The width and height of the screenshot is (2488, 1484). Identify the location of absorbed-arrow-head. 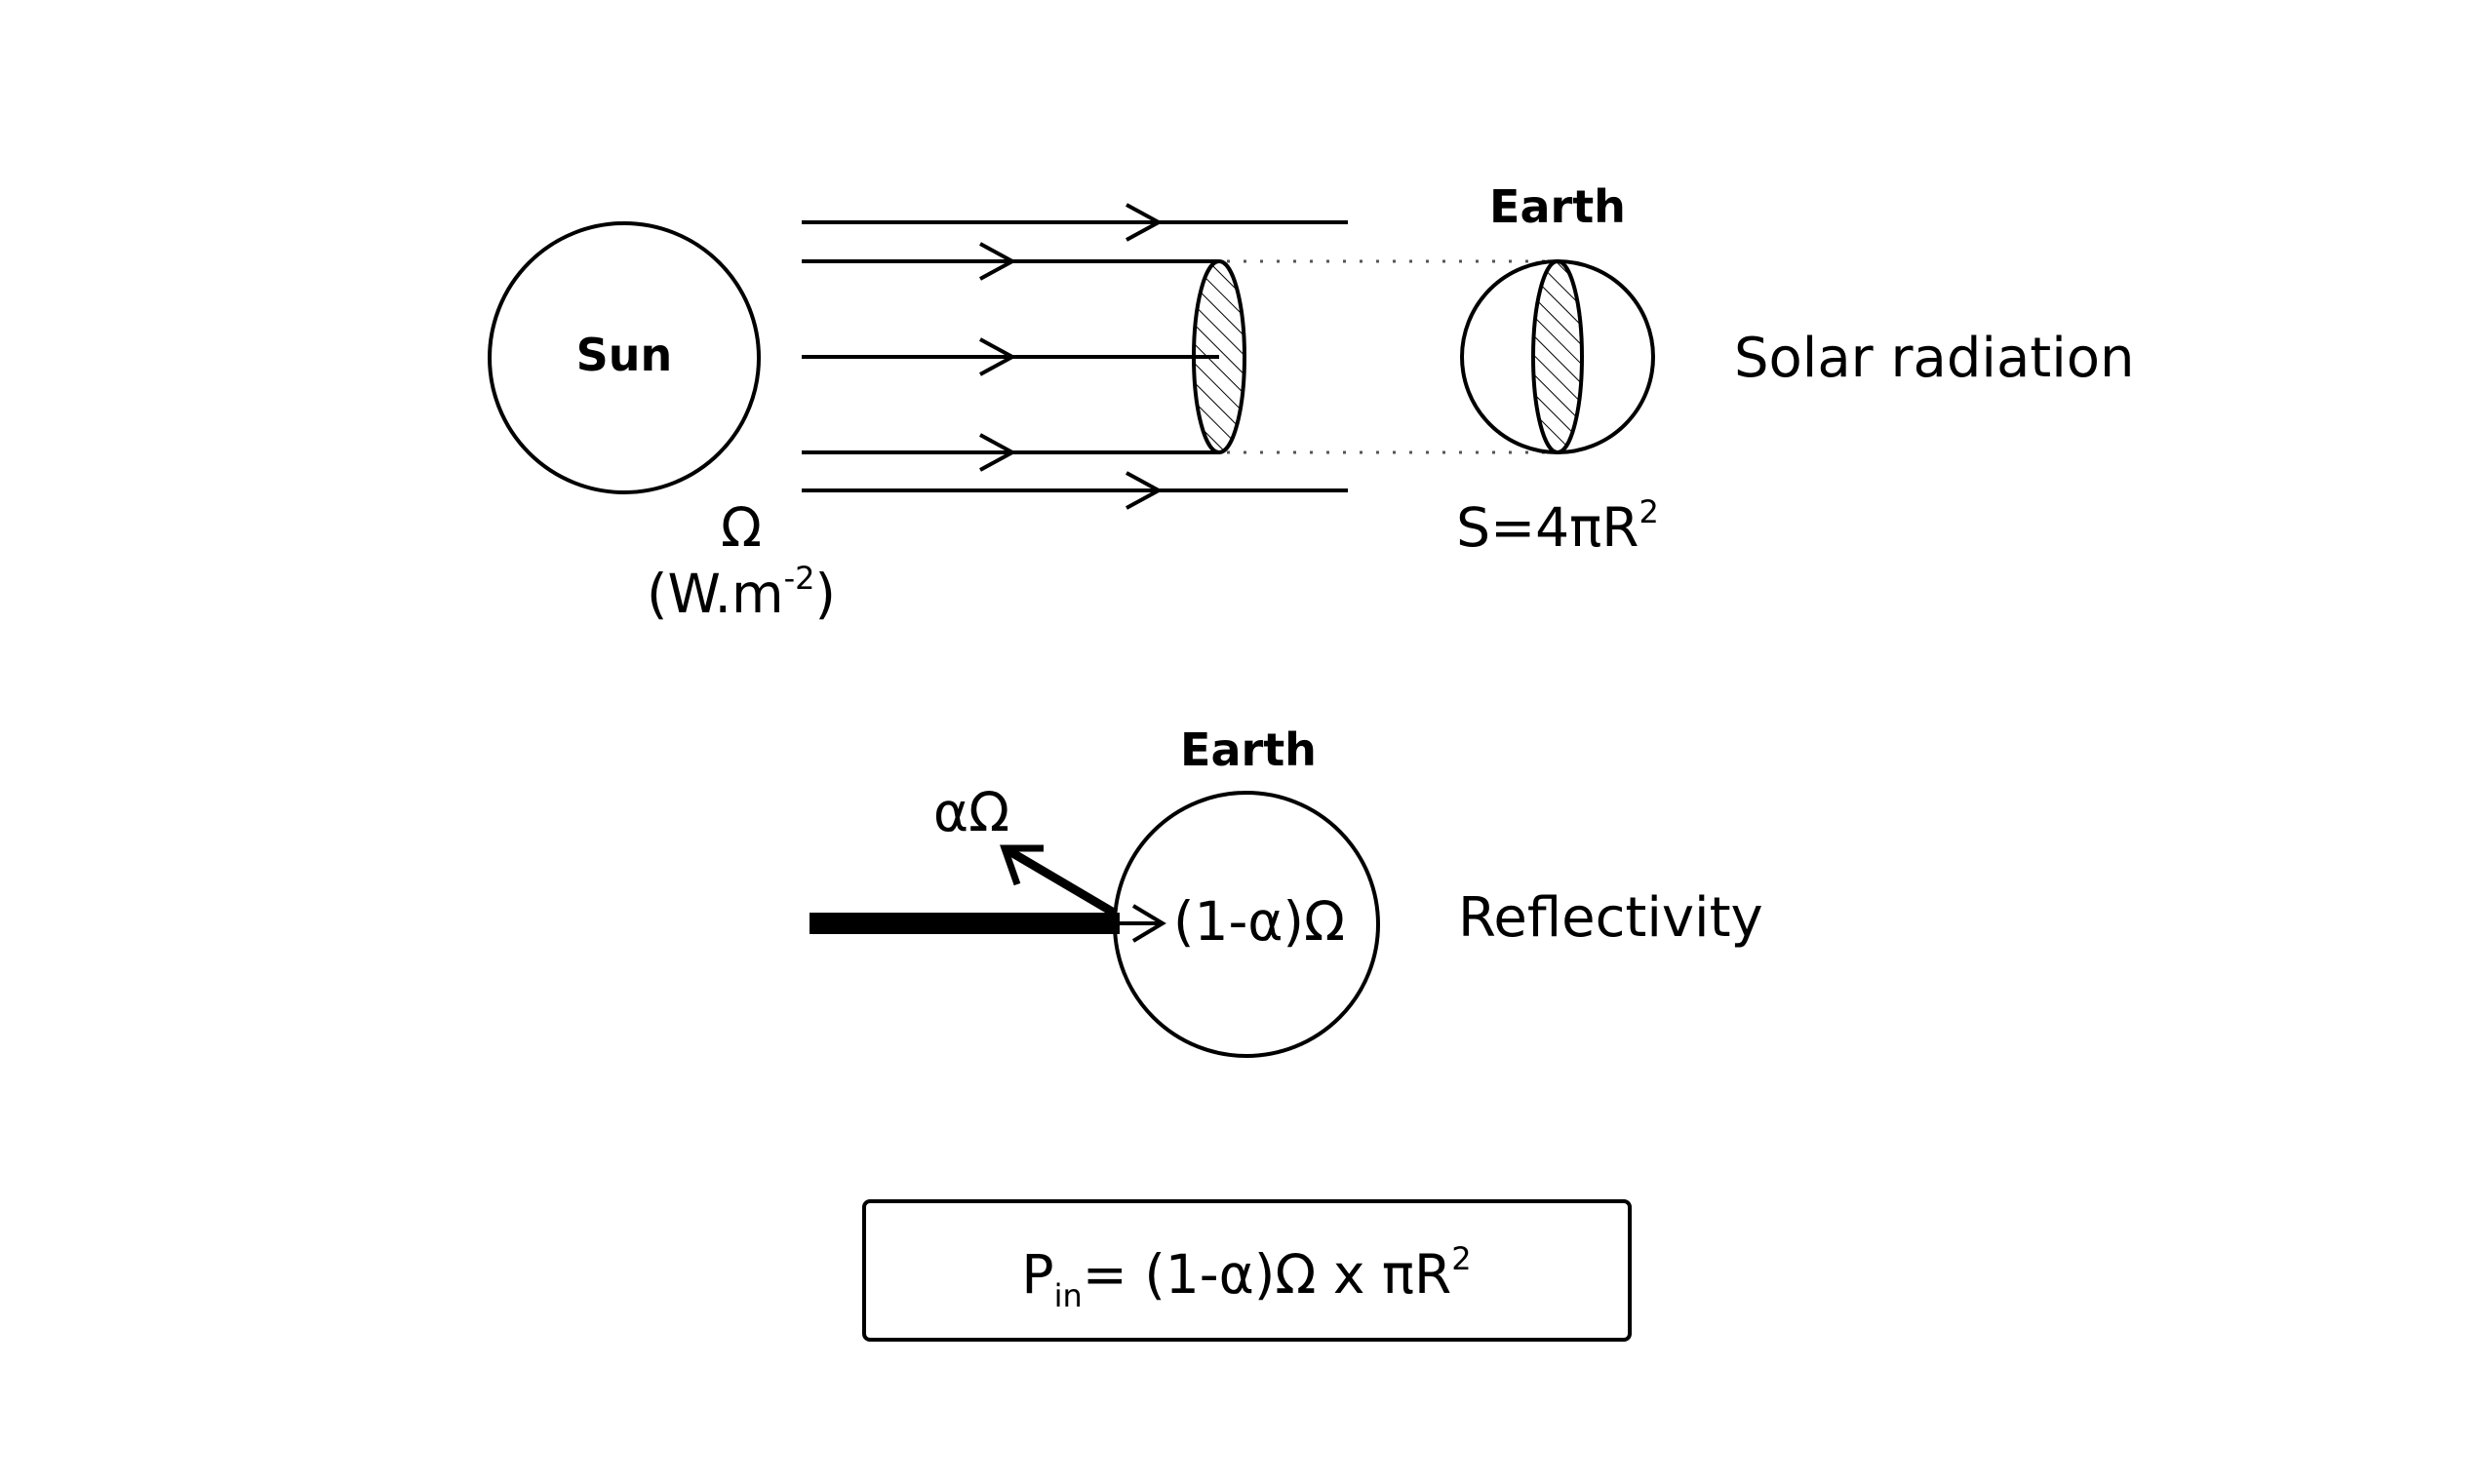
(1149, 923).